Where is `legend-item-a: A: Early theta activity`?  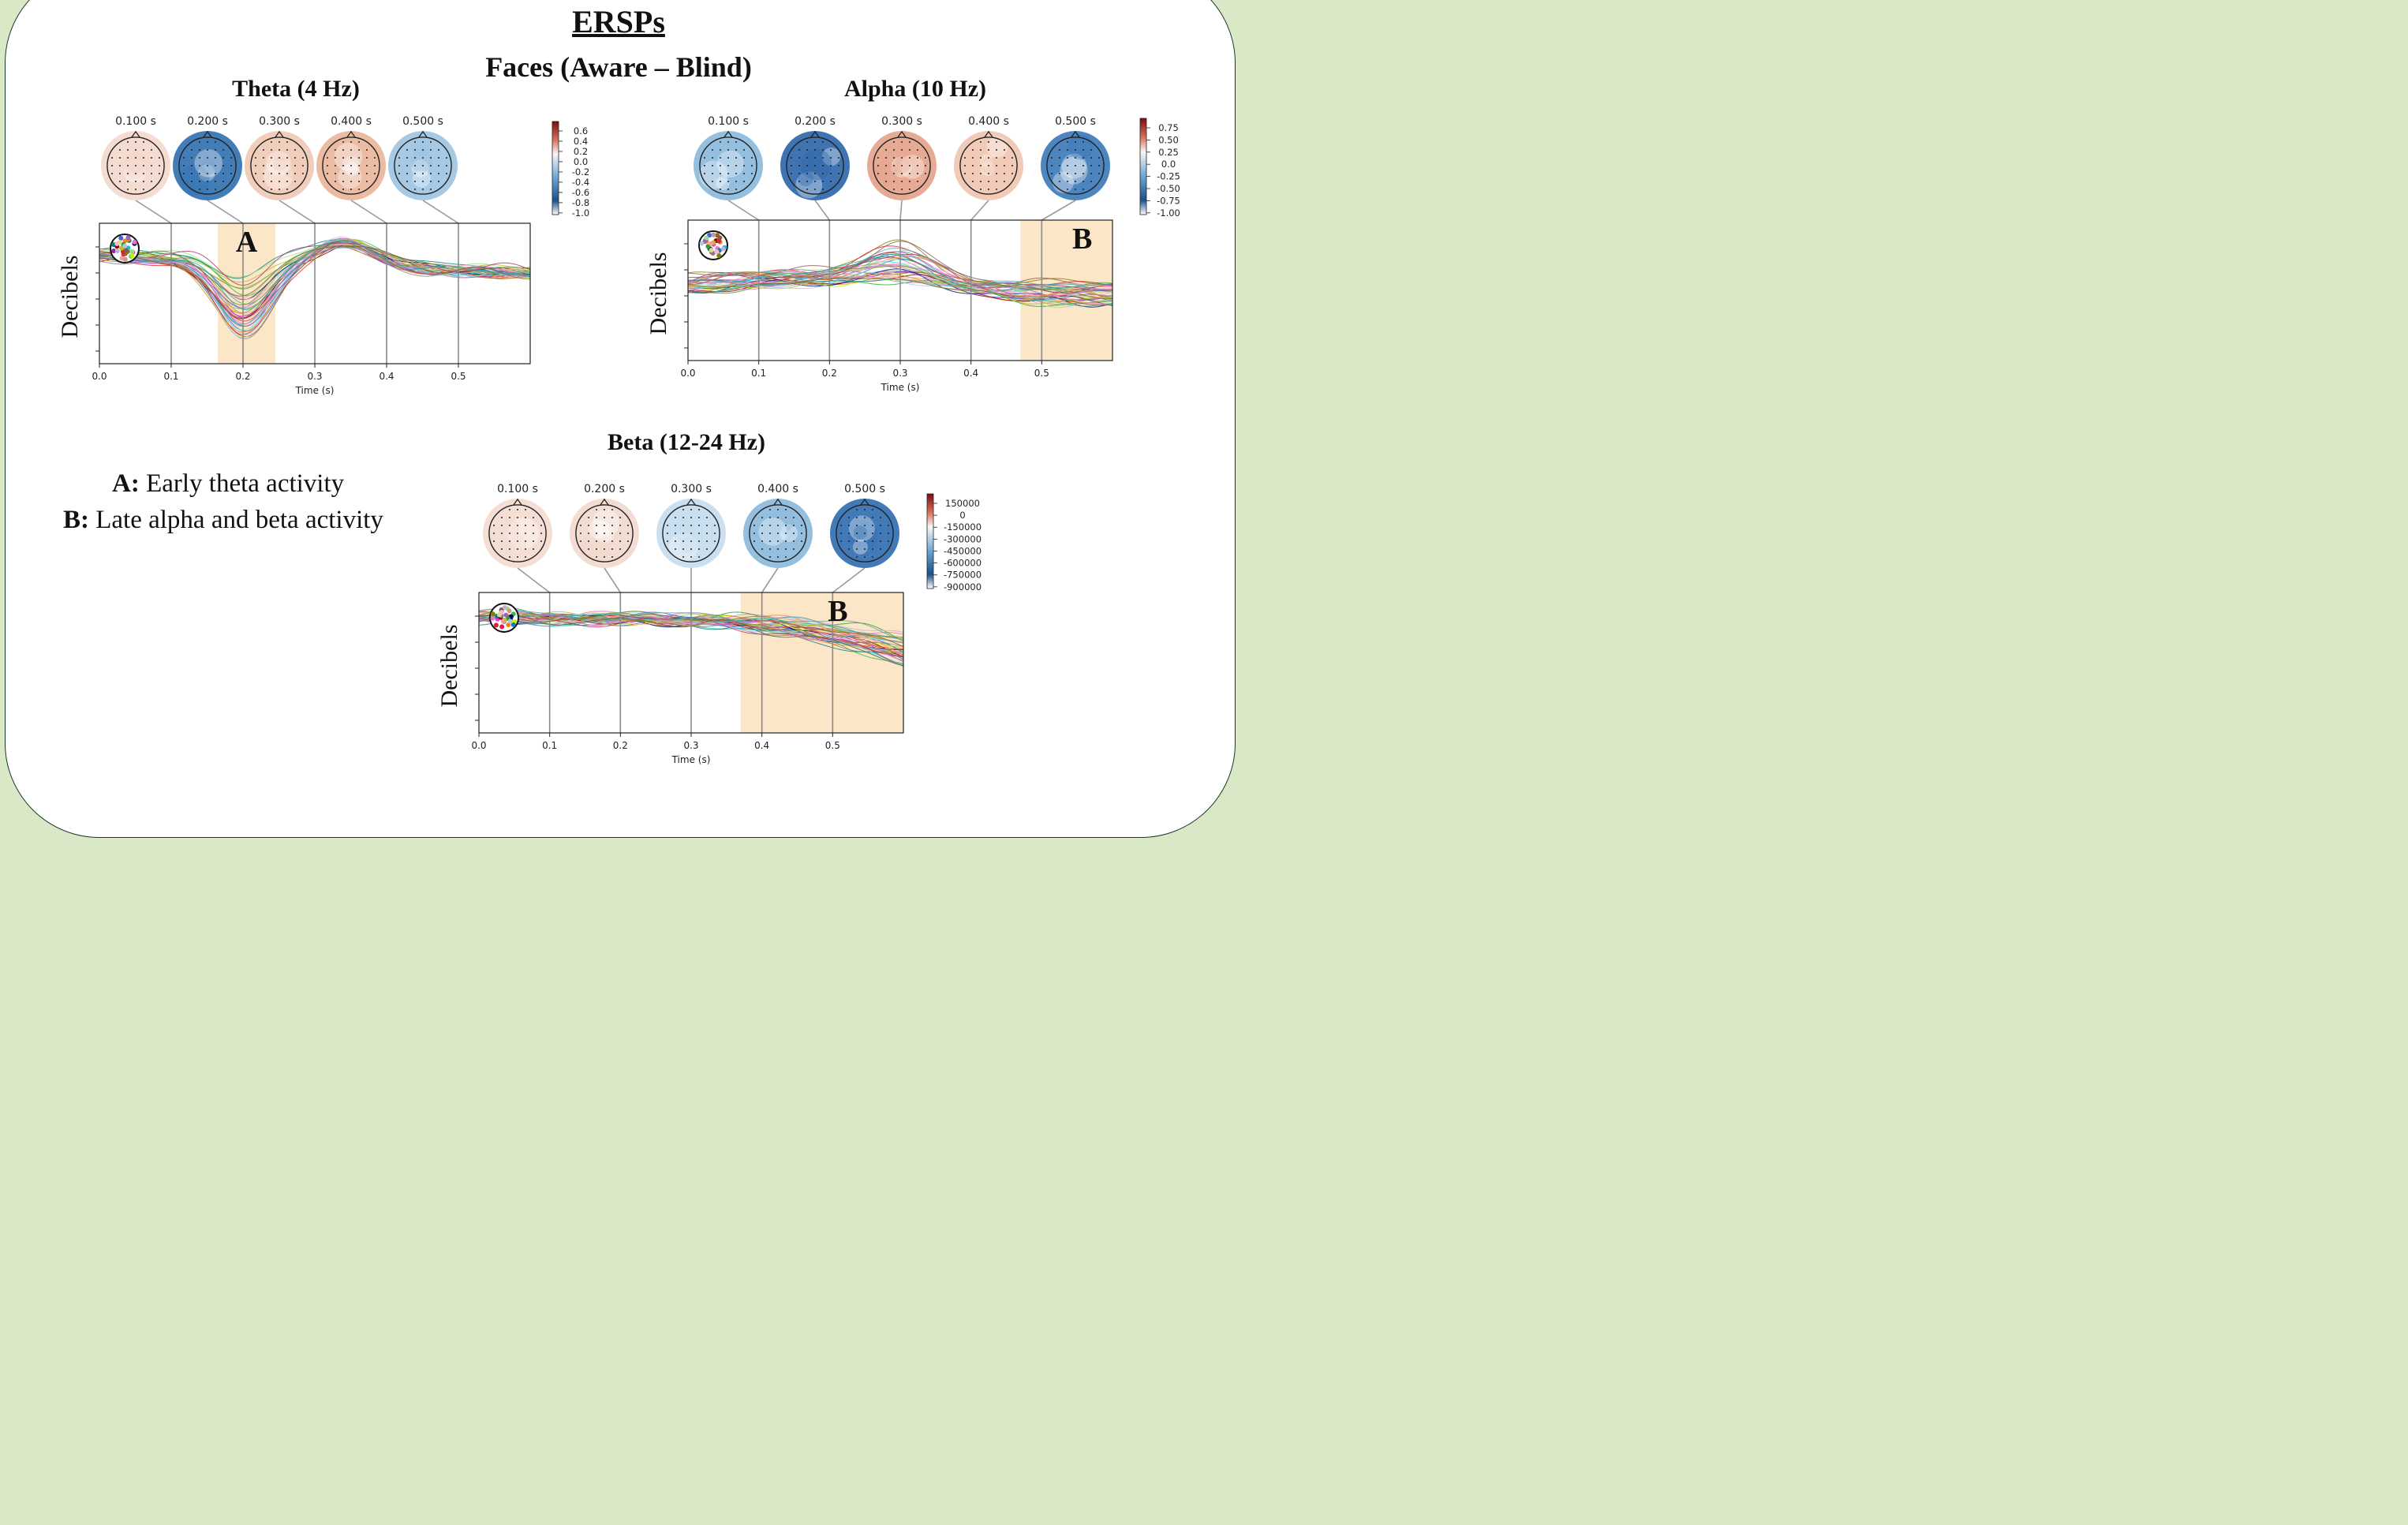
legend-item-a: A: Early theta activity is located at coordinates (229, 483).